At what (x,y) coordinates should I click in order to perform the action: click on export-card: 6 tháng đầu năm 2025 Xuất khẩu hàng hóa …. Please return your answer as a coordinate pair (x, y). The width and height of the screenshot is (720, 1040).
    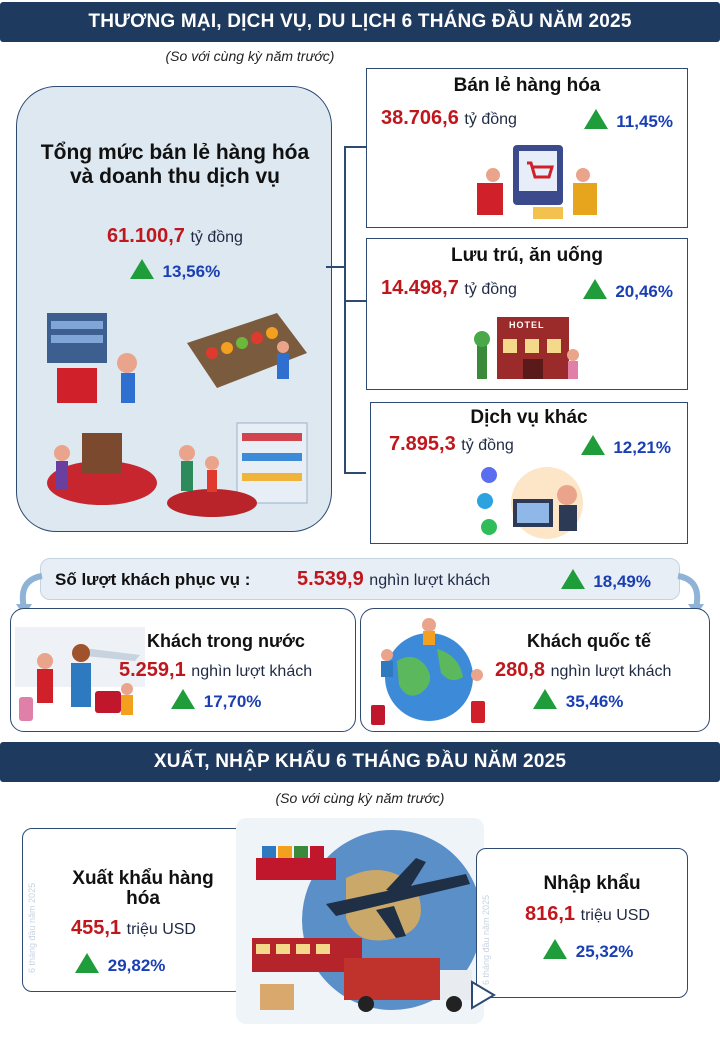
    Looking at the image, I should click on (133, 910).